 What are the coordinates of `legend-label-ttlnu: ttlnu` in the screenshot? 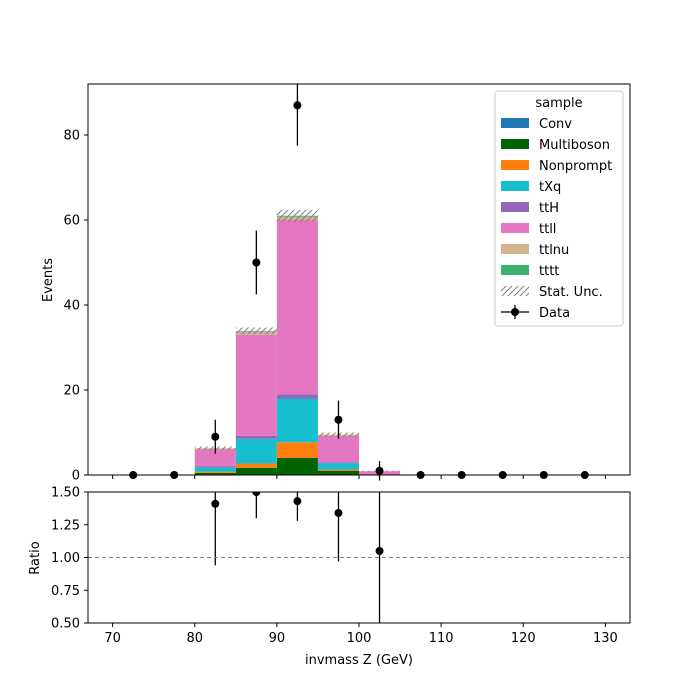 It's located at (554, 250).